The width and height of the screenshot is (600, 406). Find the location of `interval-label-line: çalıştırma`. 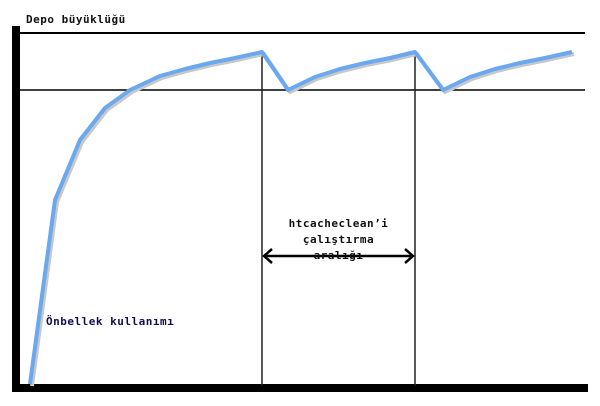

interval-label-line: çalıştırma is located at coordinates (338, 239).